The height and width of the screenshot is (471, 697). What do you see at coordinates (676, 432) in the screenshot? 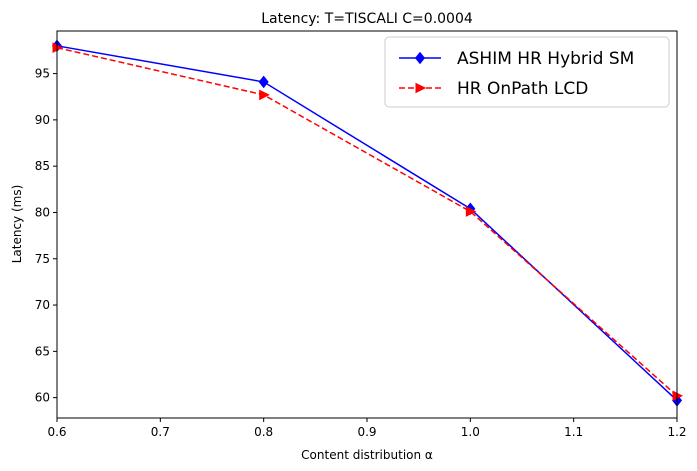
I see `x-tick-label: 1.2` at bounding box center [676, 432].